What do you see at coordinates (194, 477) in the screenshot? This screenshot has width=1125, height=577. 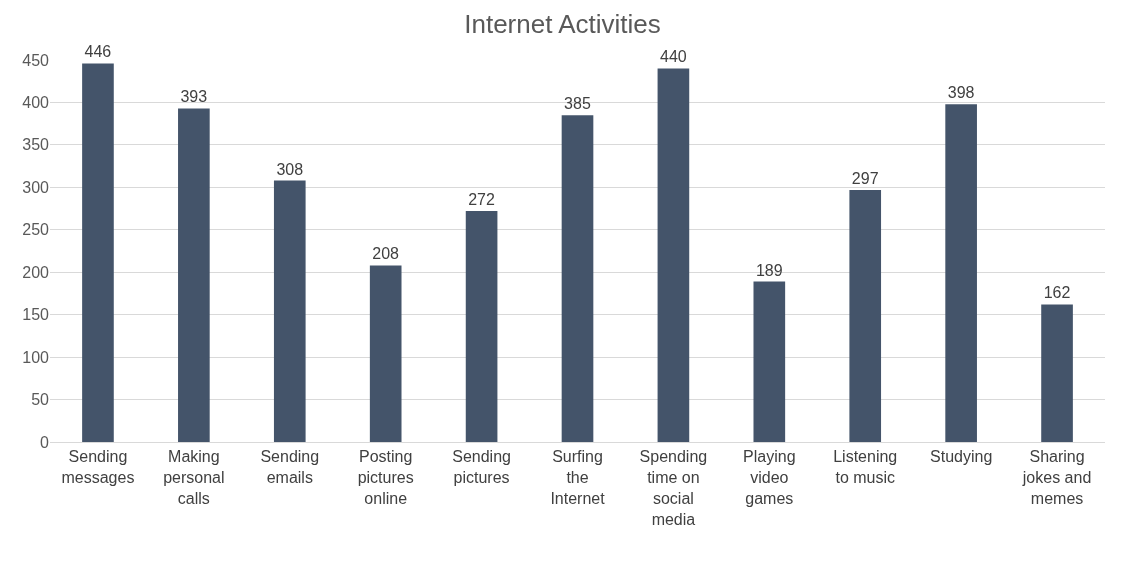 I see `x-tick-label: Making personal calls` at bounding box center [194, 477].